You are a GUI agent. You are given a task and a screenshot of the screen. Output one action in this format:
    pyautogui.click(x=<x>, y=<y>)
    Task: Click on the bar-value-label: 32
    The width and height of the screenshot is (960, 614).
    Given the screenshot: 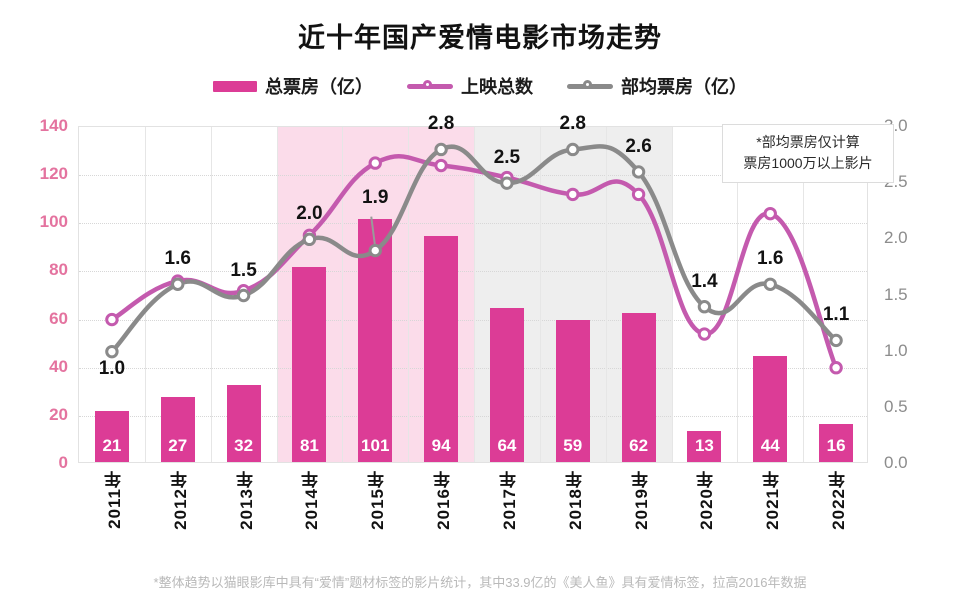 What is the action you would take?
    pyautogui.click(x=244, y=445)
    